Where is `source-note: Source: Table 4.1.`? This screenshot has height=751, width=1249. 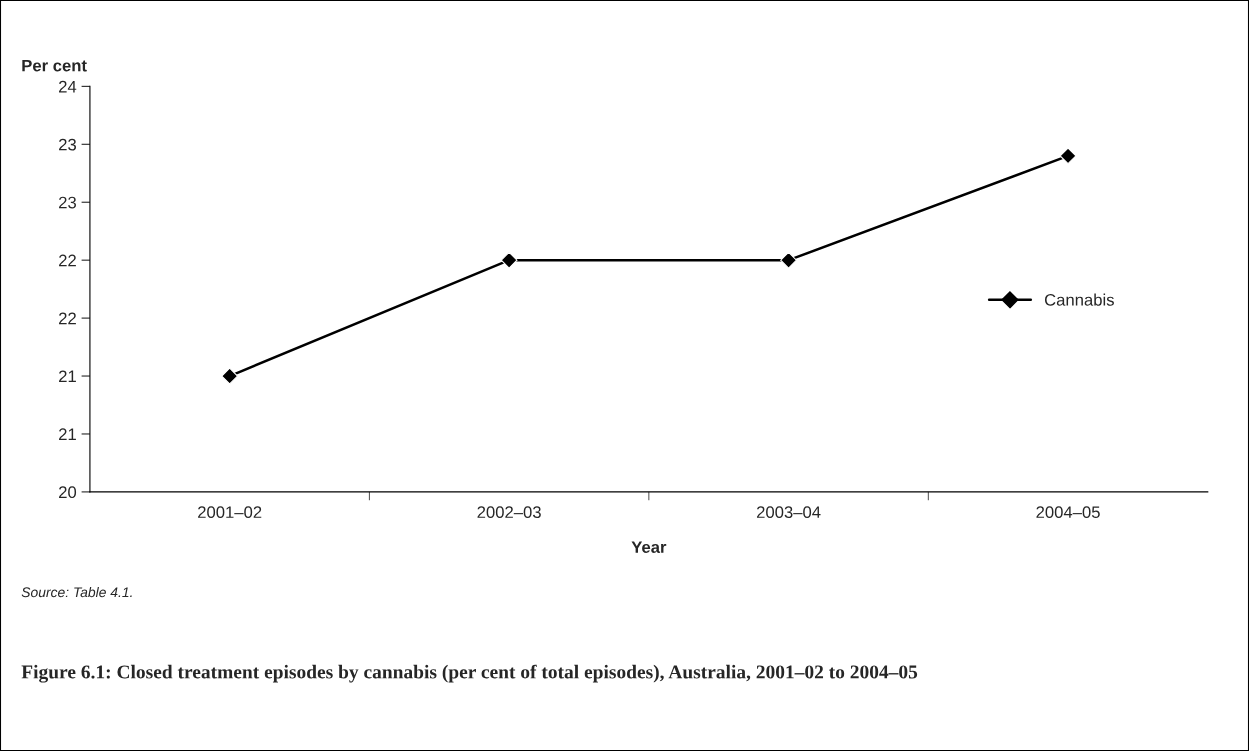 source-note: Source: Table 4.1. is located at coordinates (76, 592).